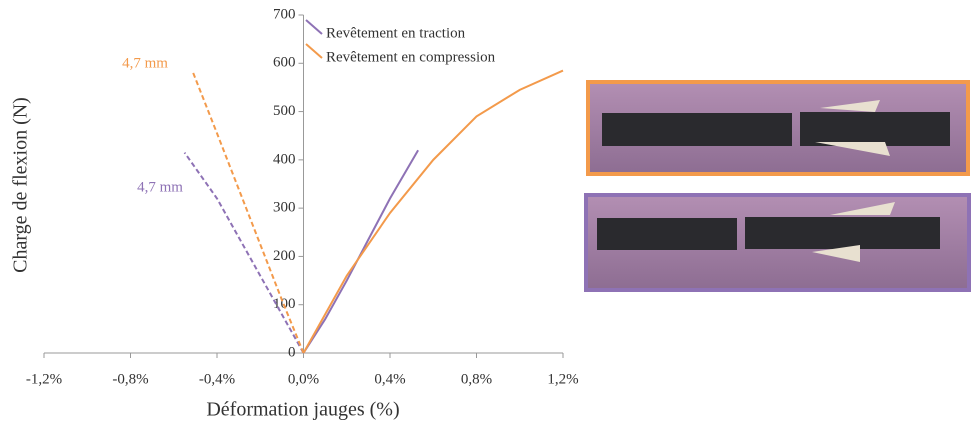 Image resolution: width=973 pixels, height=428 pixels. What do you see at coordinates (562, 379) in the screenshot?
I see `x-tick-label: 1,2%` at bounding box center [562, 379].